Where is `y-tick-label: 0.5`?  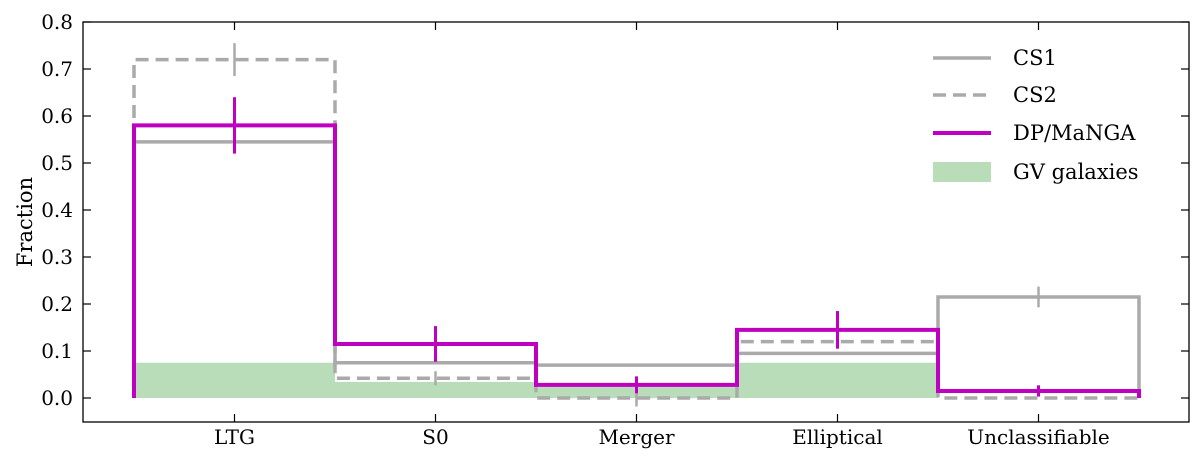
y-tick-label: 0.5 is located at coordinates (57, 163).